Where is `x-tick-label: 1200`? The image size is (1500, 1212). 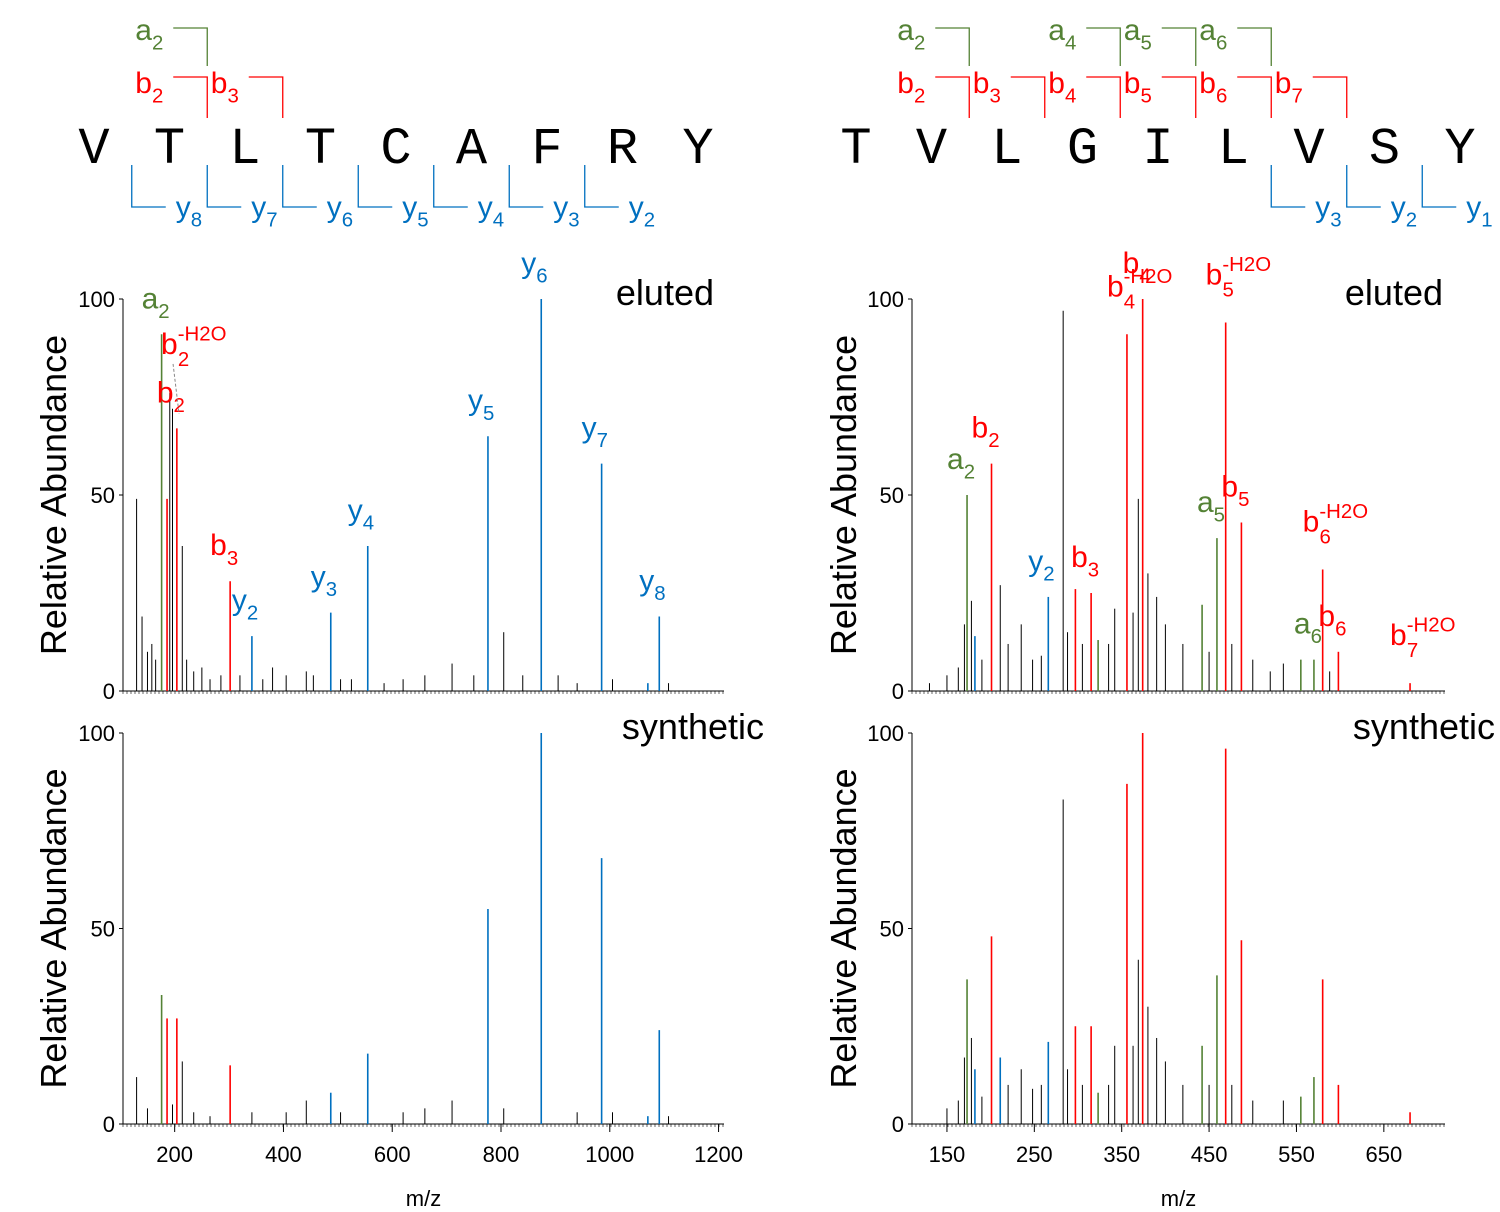
x-tick-label: 1200 is located at coordinates (718, 1154).